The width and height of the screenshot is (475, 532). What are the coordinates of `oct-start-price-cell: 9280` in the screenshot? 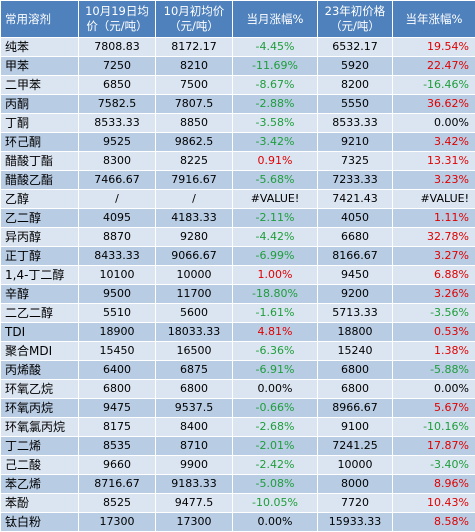 It's located at (194, 237).